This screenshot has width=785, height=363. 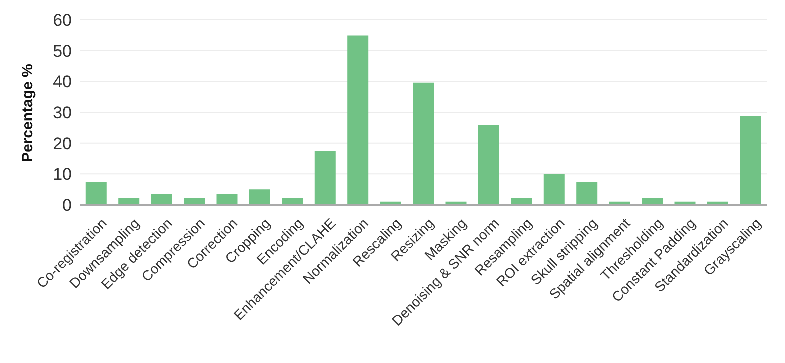 I want to click on y-tick-label: 40, so click(x=62, y=82).